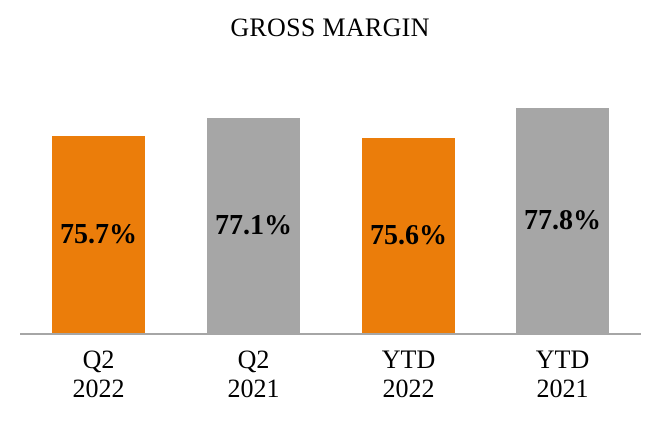 This screenshot has width=660, height=434. I want to click on x-axis-line, so click(330, 334).